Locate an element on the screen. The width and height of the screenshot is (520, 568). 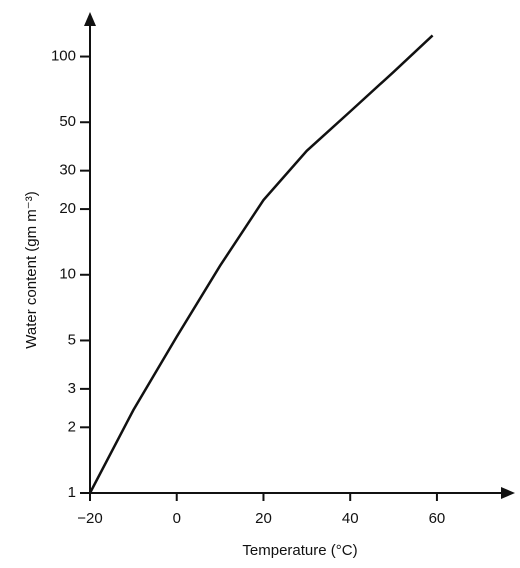
y-tick-label: 1 is located at coordinates (72, 492).